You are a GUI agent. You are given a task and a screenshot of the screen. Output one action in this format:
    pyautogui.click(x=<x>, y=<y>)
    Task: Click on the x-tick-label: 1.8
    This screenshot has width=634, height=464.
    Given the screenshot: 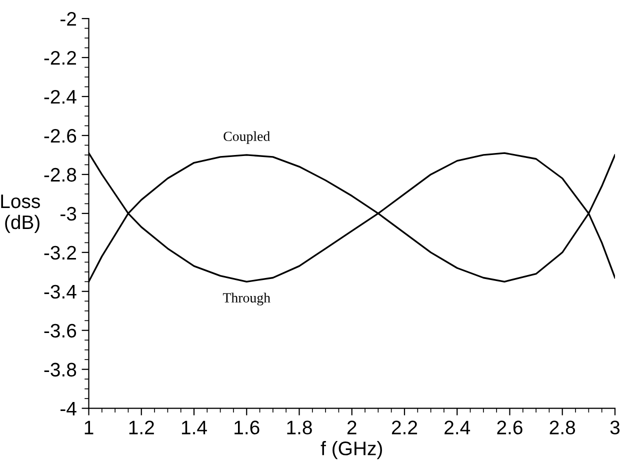 What is the action you would take?
    pyautogui.click(x=299, y=427)
    